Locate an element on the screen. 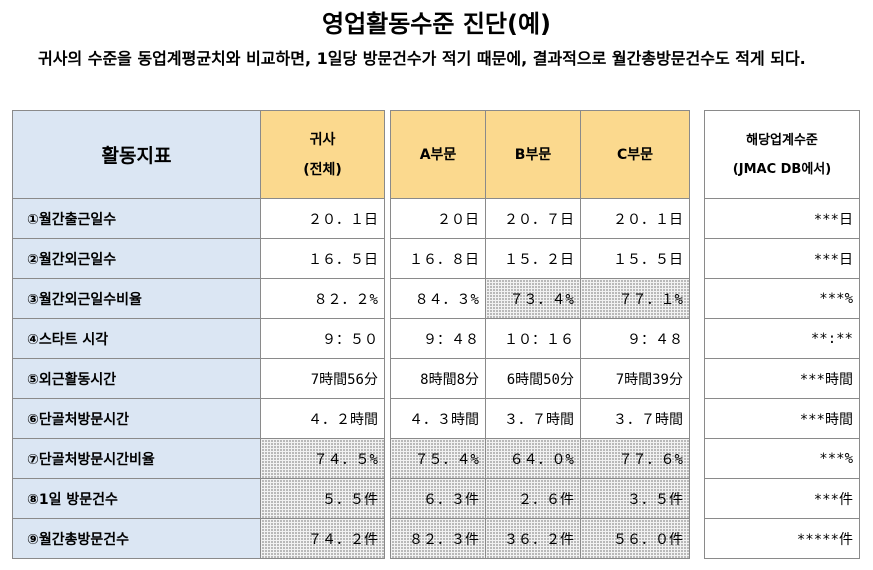 The height and width of the screenshot is (570, 873). table-row: 8時間8分 6時間50分 7時間39分 is located at coordinates (540, 378).